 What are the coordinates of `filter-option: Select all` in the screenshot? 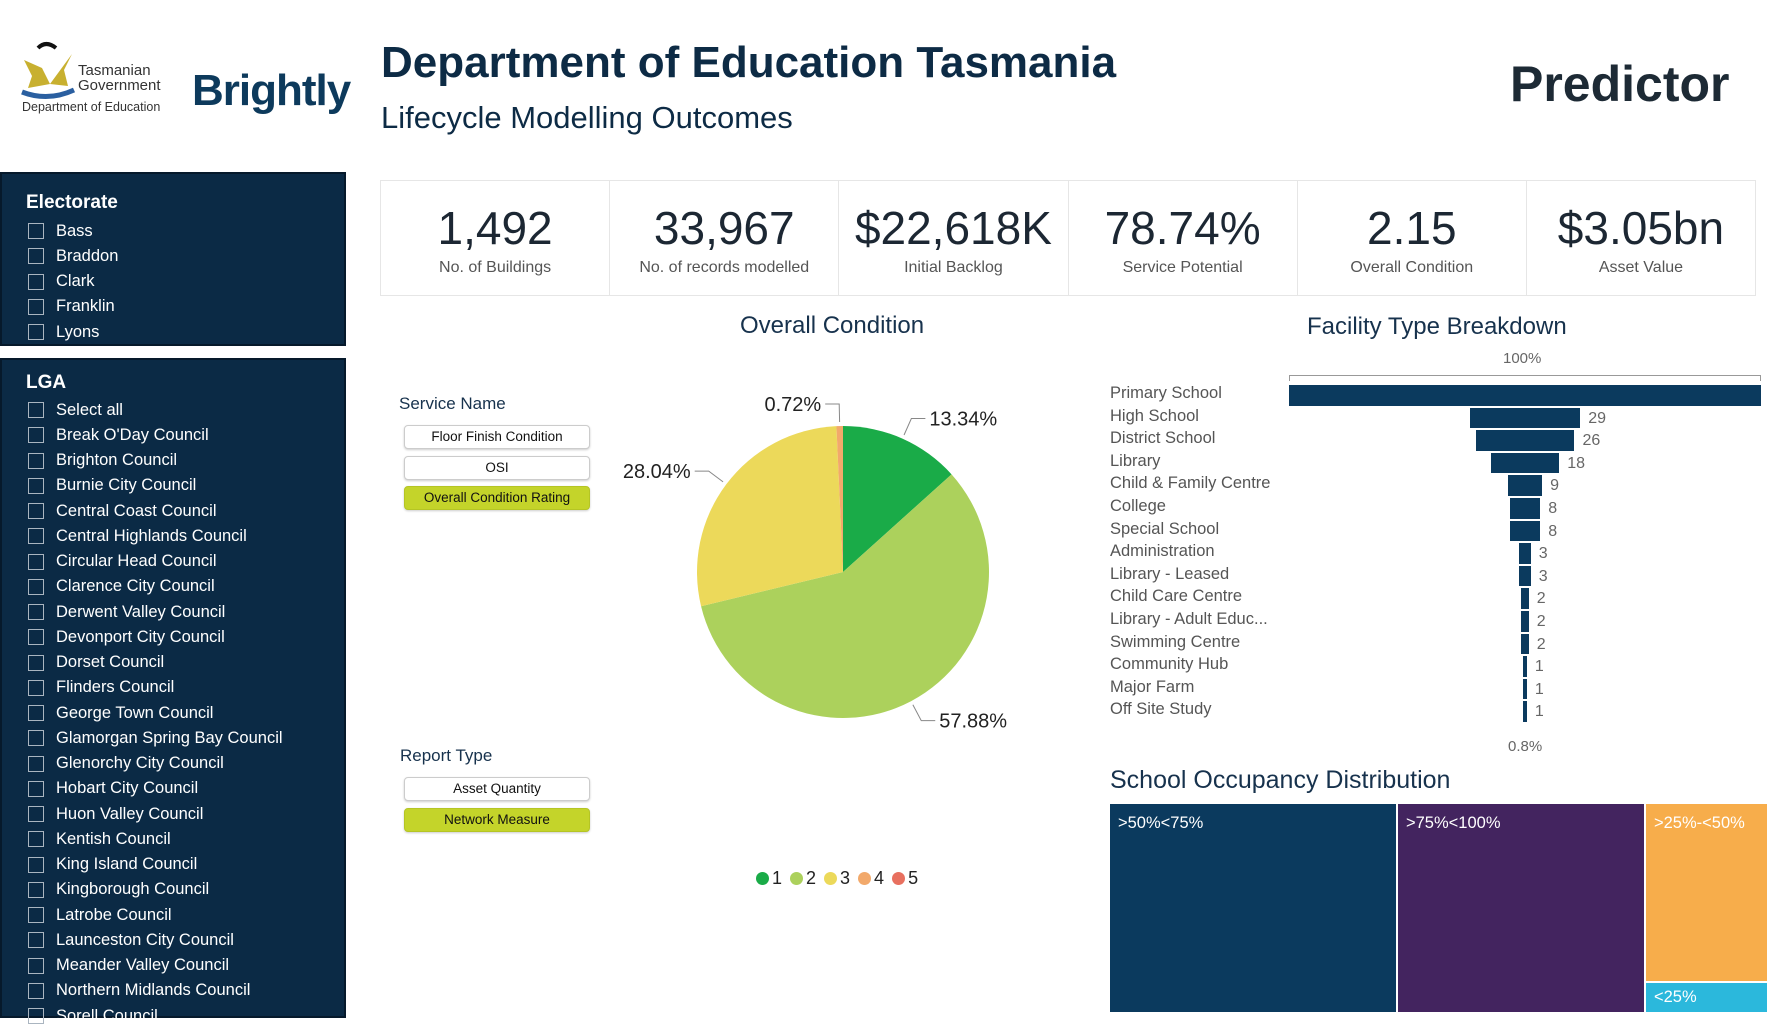 It's located at (75, 410).